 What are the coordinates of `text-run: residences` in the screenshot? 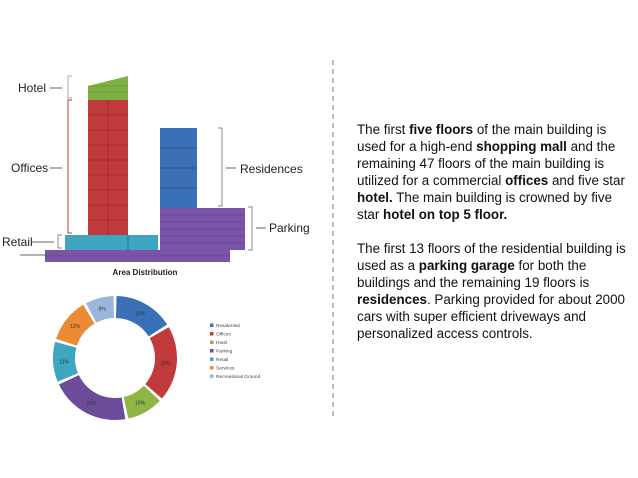 It's located at (392, 299).